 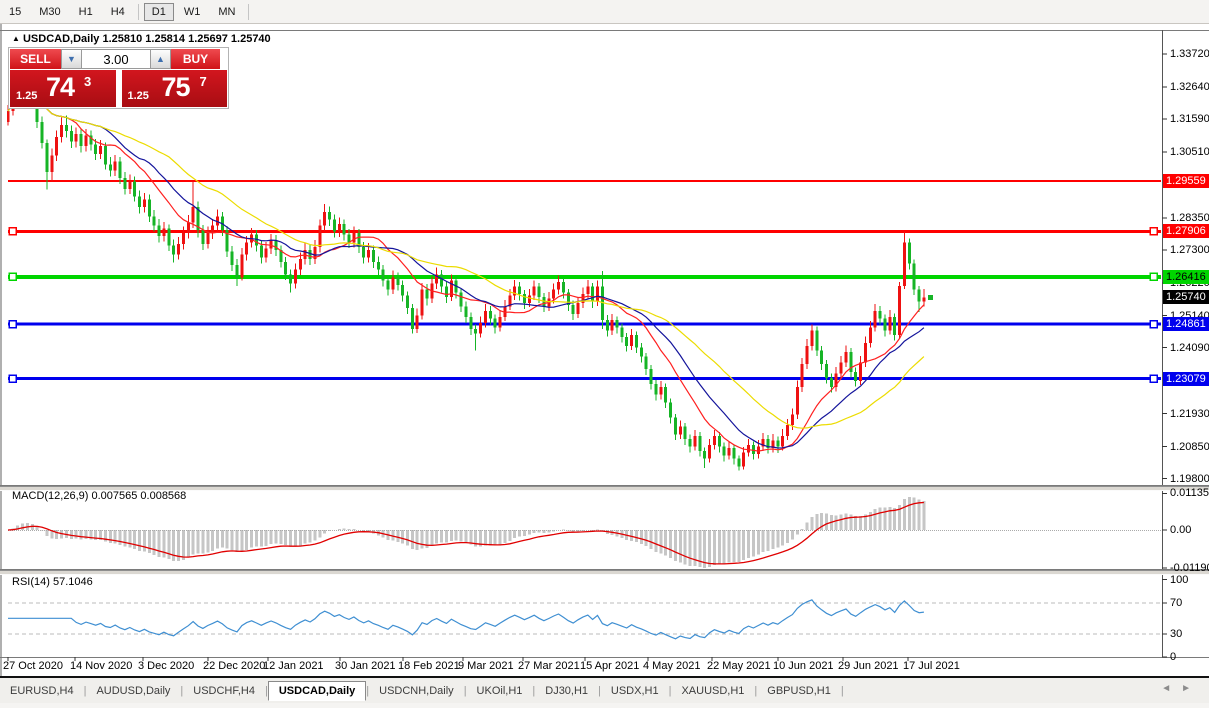 What do you see at coordinates (1189, 217) in the screenshot?
I see `price-axis-tick: 1.28350` at bounding box center [1189, 217].